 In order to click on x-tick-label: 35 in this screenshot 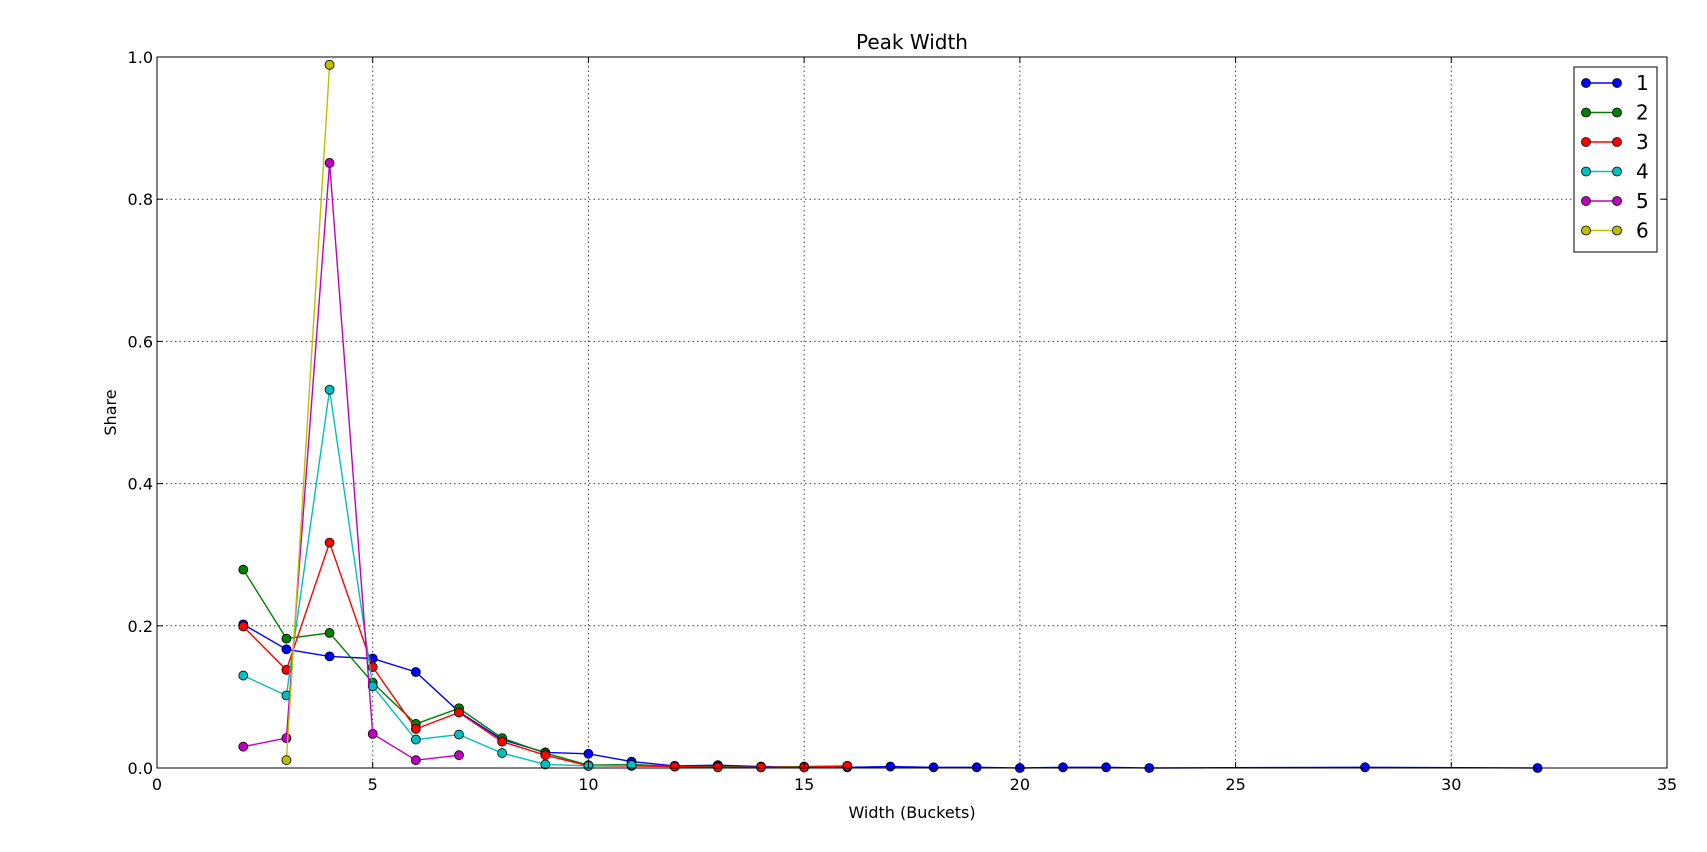, I will do `click(1667, 784)`.